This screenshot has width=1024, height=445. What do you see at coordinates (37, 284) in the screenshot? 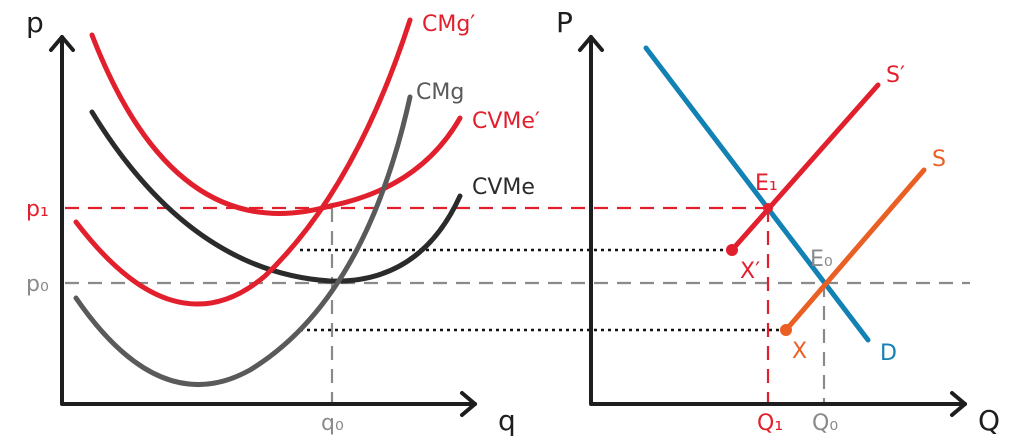
I see `p0-label: p₀` at bounding box center [37, 284].